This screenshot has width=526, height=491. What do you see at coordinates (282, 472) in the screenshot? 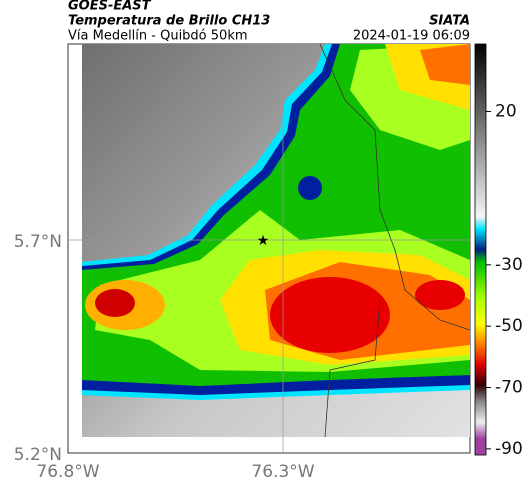
I see `lon-label: 76.3°W` at bounding box center [282, 472].